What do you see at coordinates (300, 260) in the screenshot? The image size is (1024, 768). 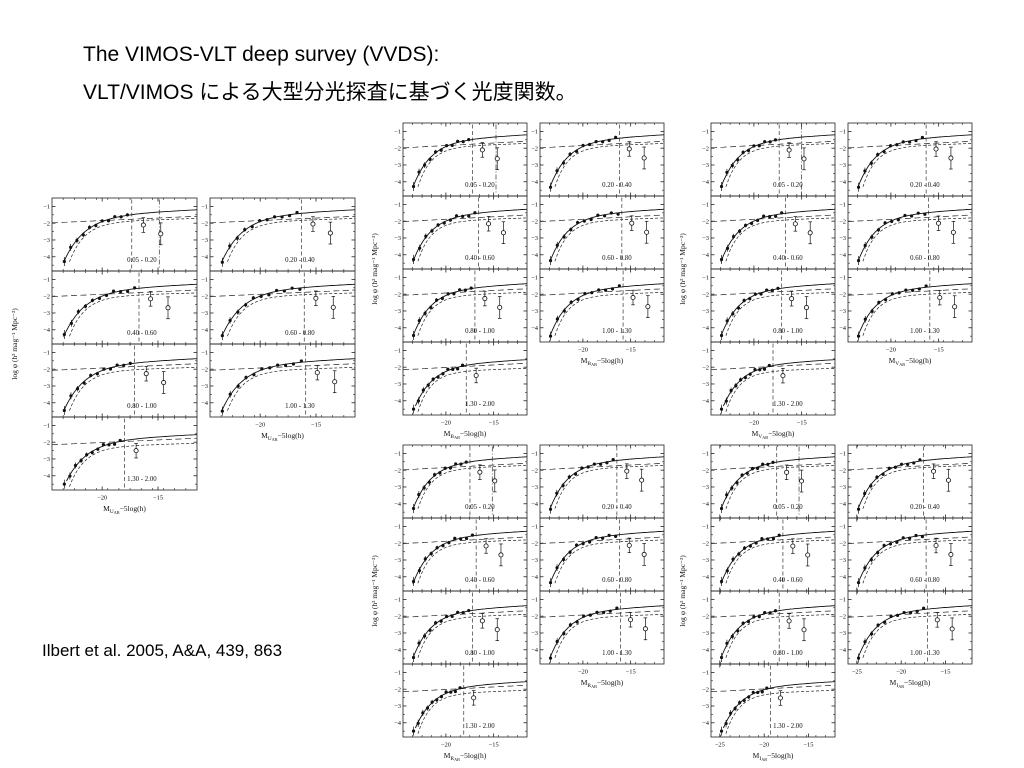 I see `redshift-label: 0.20 - 0.40` at bounding box center [300, 260].